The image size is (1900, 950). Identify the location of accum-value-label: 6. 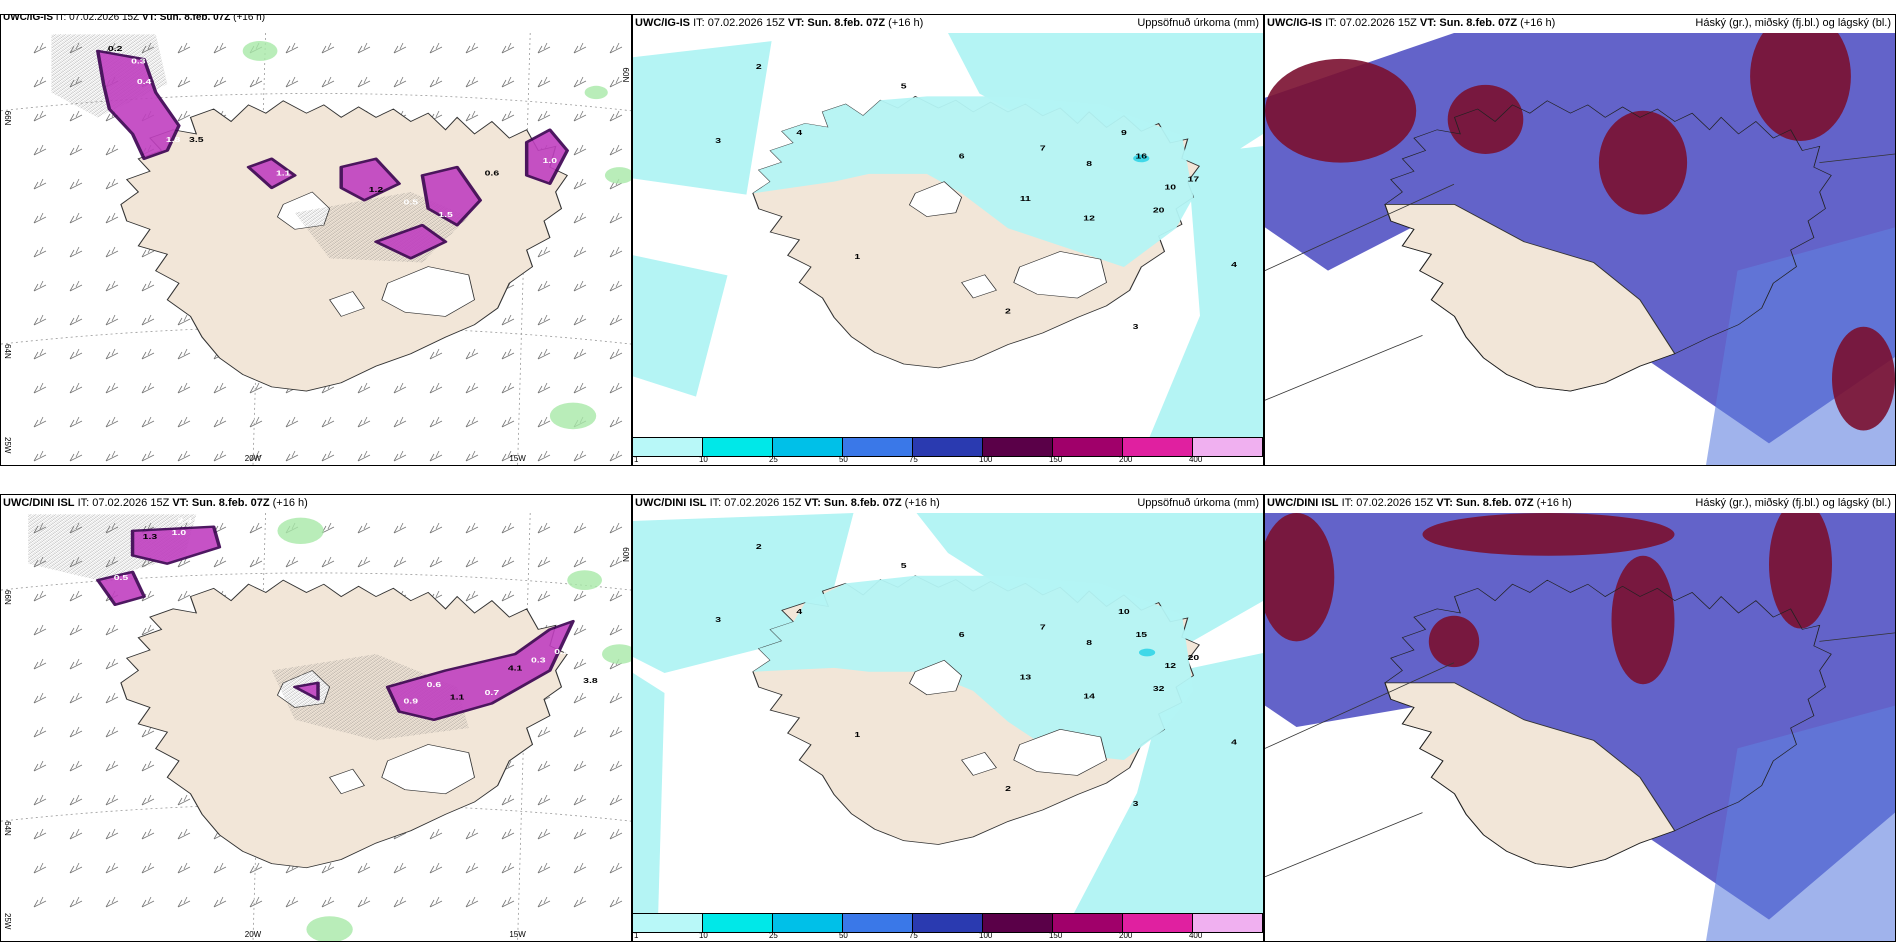
(962, 156).